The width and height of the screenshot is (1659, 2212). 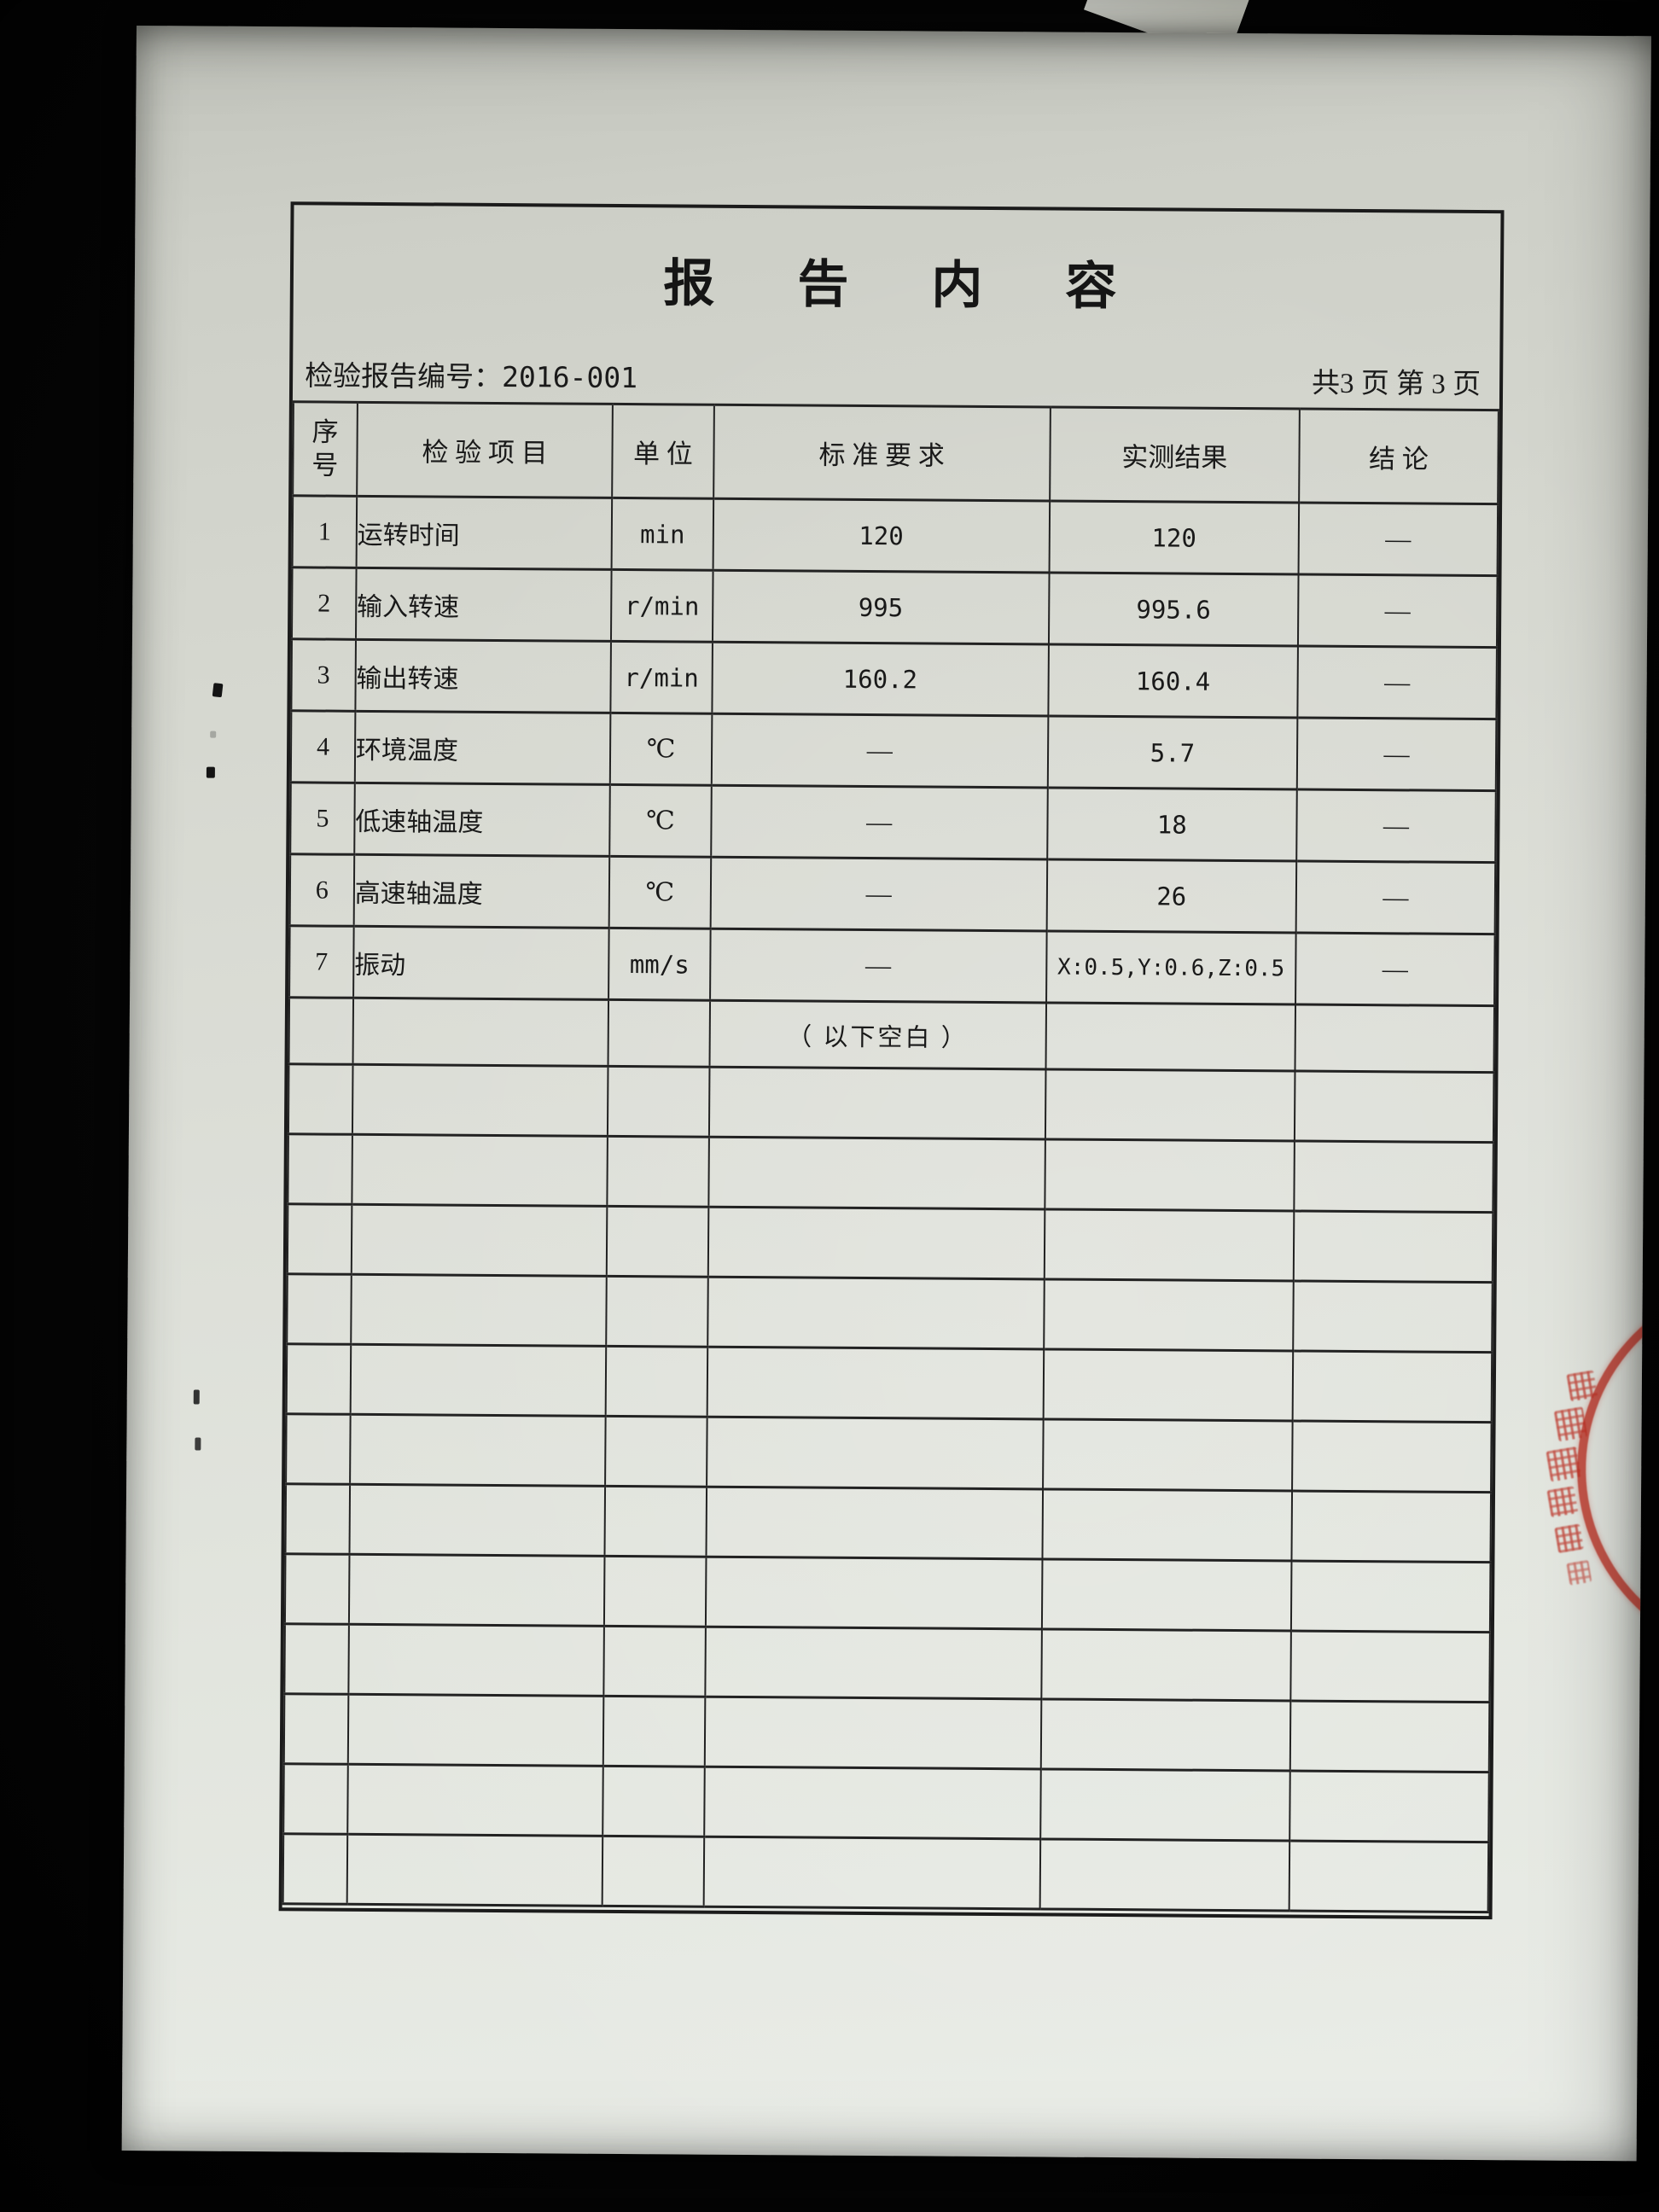 What do you see at coordinates (483, 605) in the screenshot?
I see `cell-item: 输入转速` at bounding box center [483, 605].